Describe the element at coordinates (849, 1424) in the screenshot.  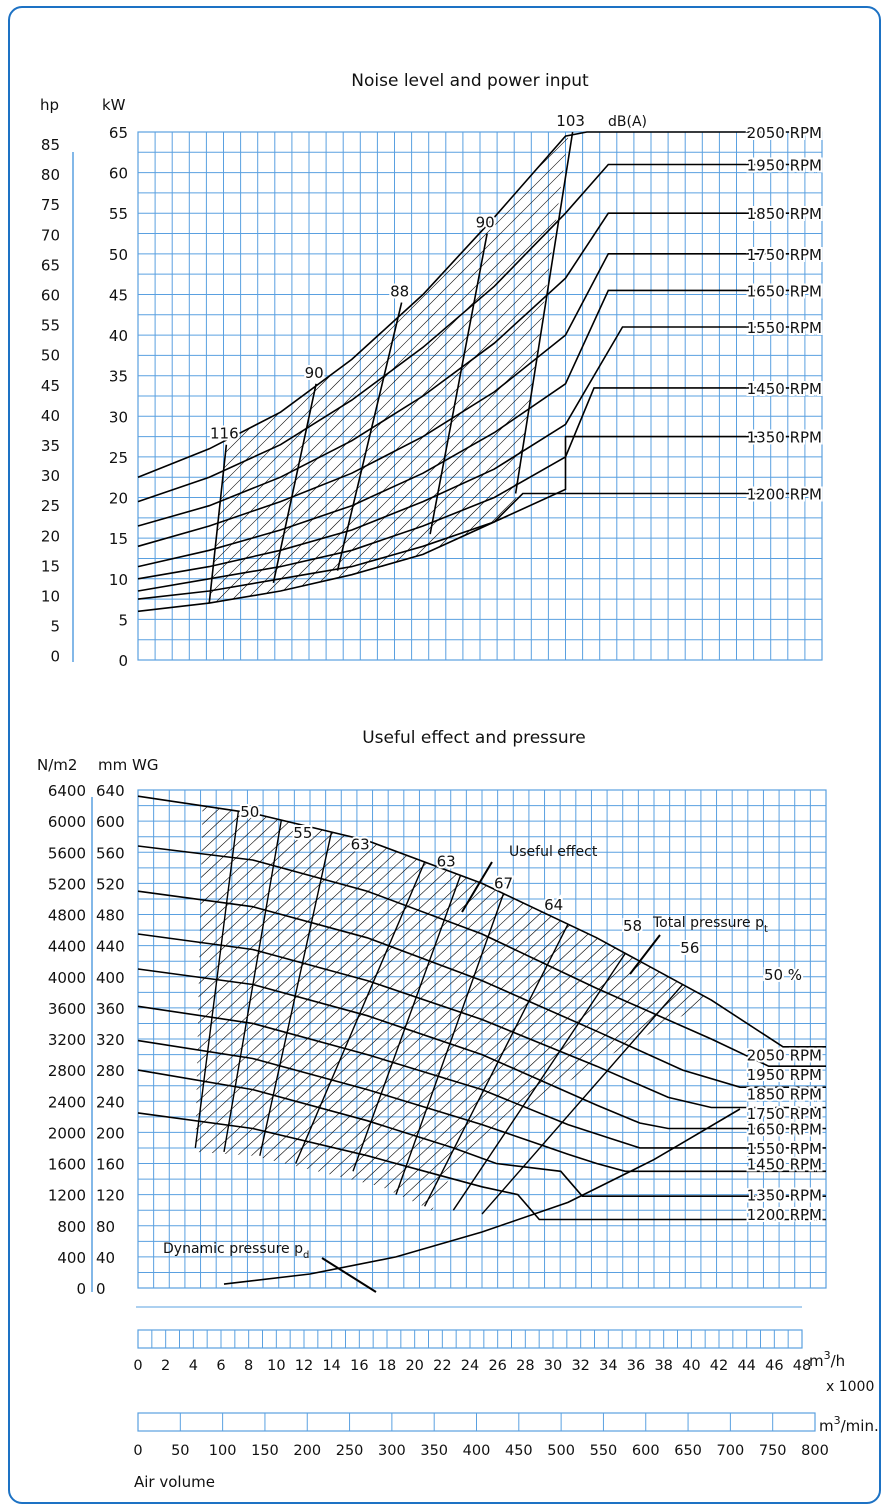
I see `m3min-unit-label: m3/min.` at that location.